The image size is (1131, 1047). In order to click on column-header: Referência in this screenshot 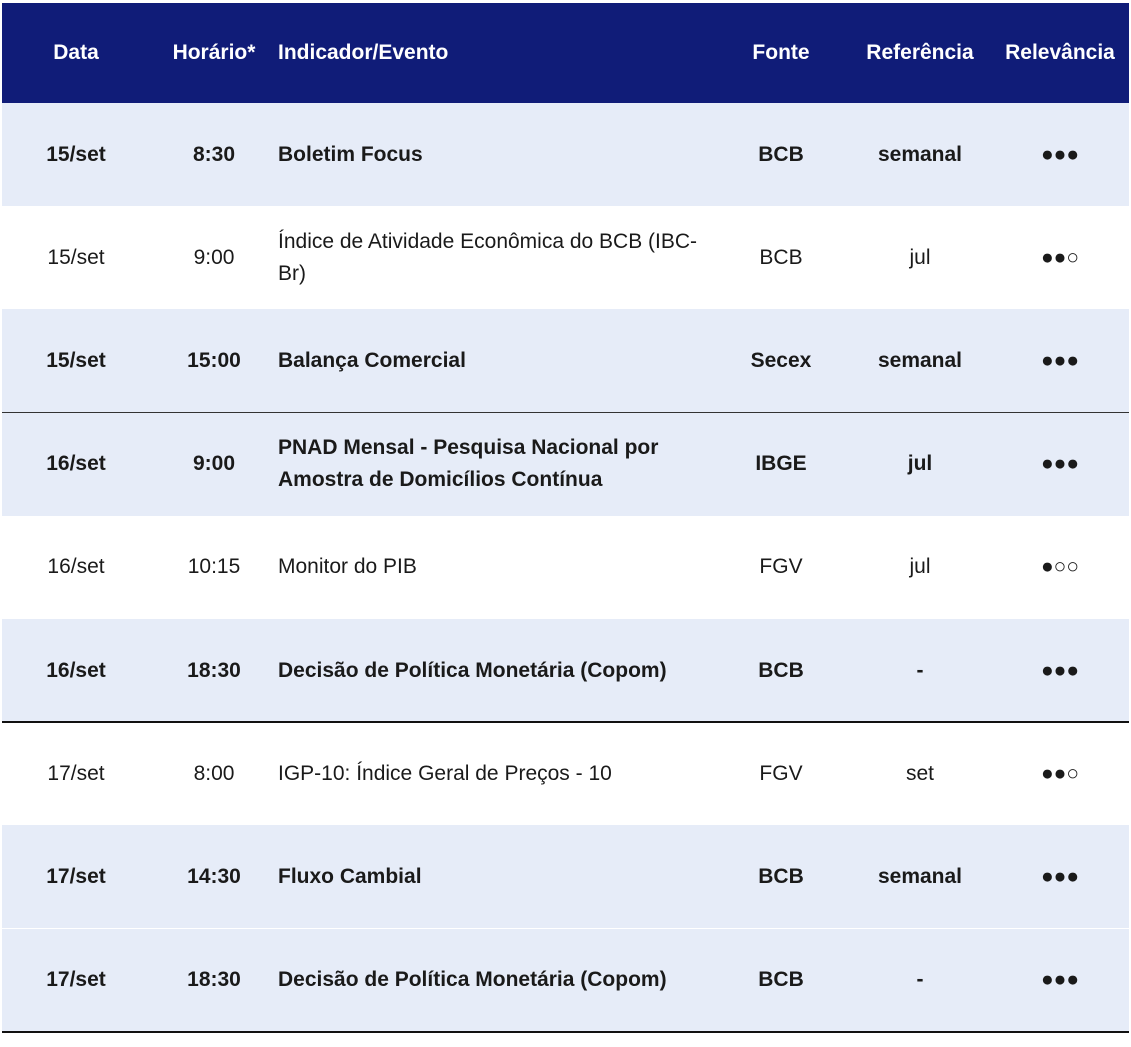, I will do `click(920, 52)`.